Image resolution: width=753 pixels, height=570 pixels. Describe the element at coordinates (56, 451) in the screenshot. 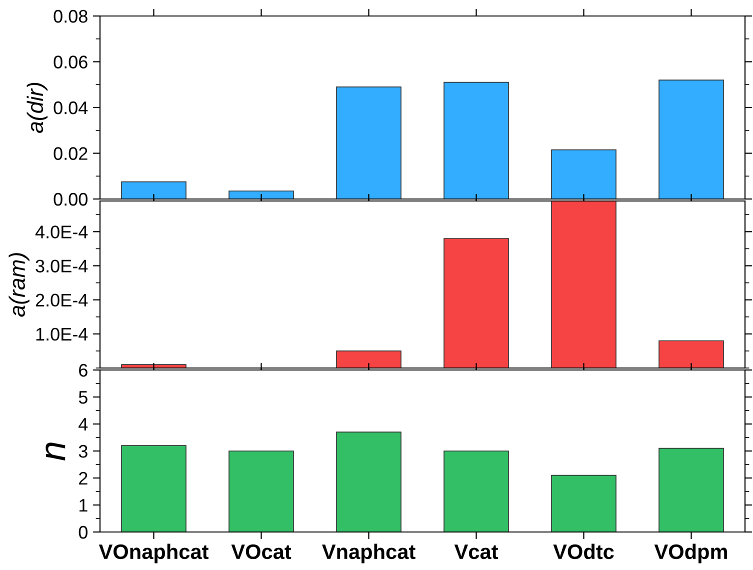

I see `y-axis-title: n` at that location.